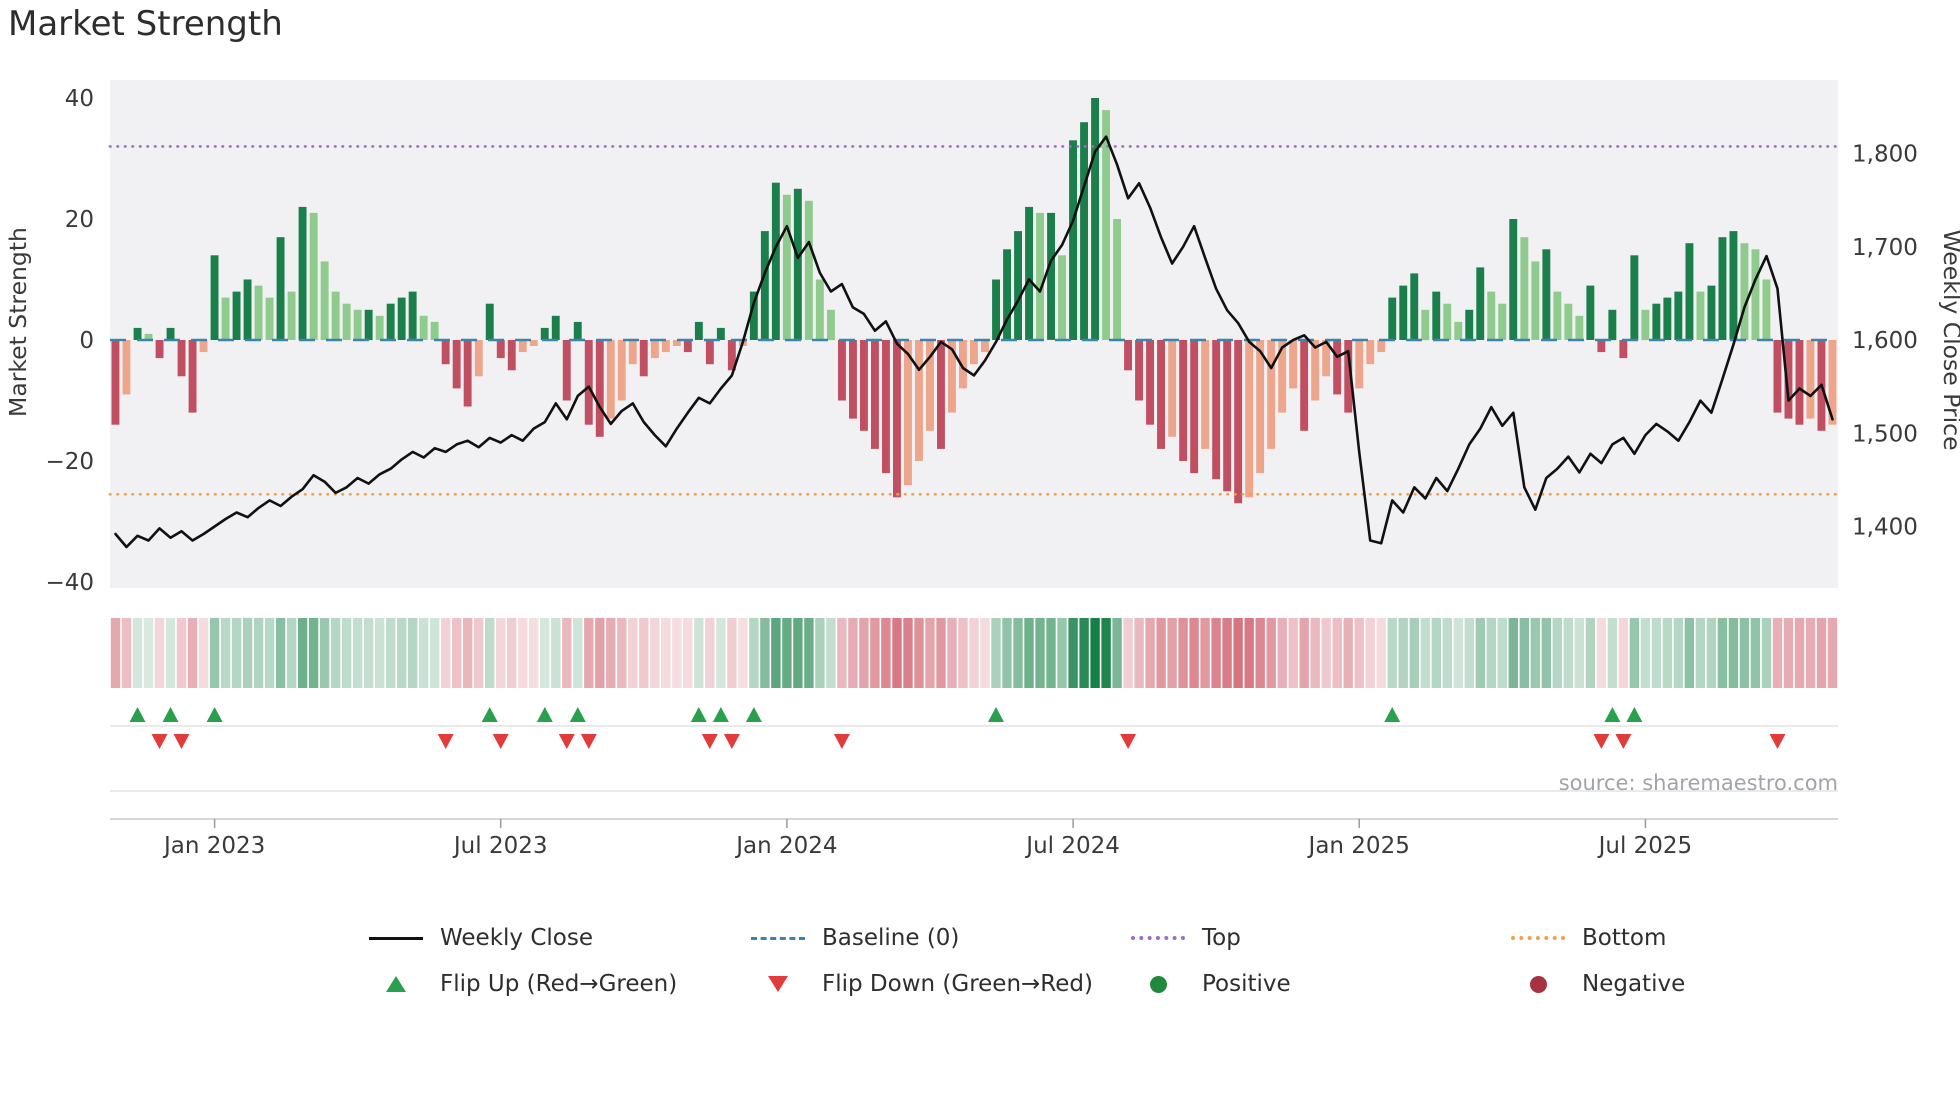 This screenshot has height=1102, width=1960. What do you see at coordinates (1634, 984) in the screenshot?
I see `legend-label: Negative` at bounding box center [1634, 984].